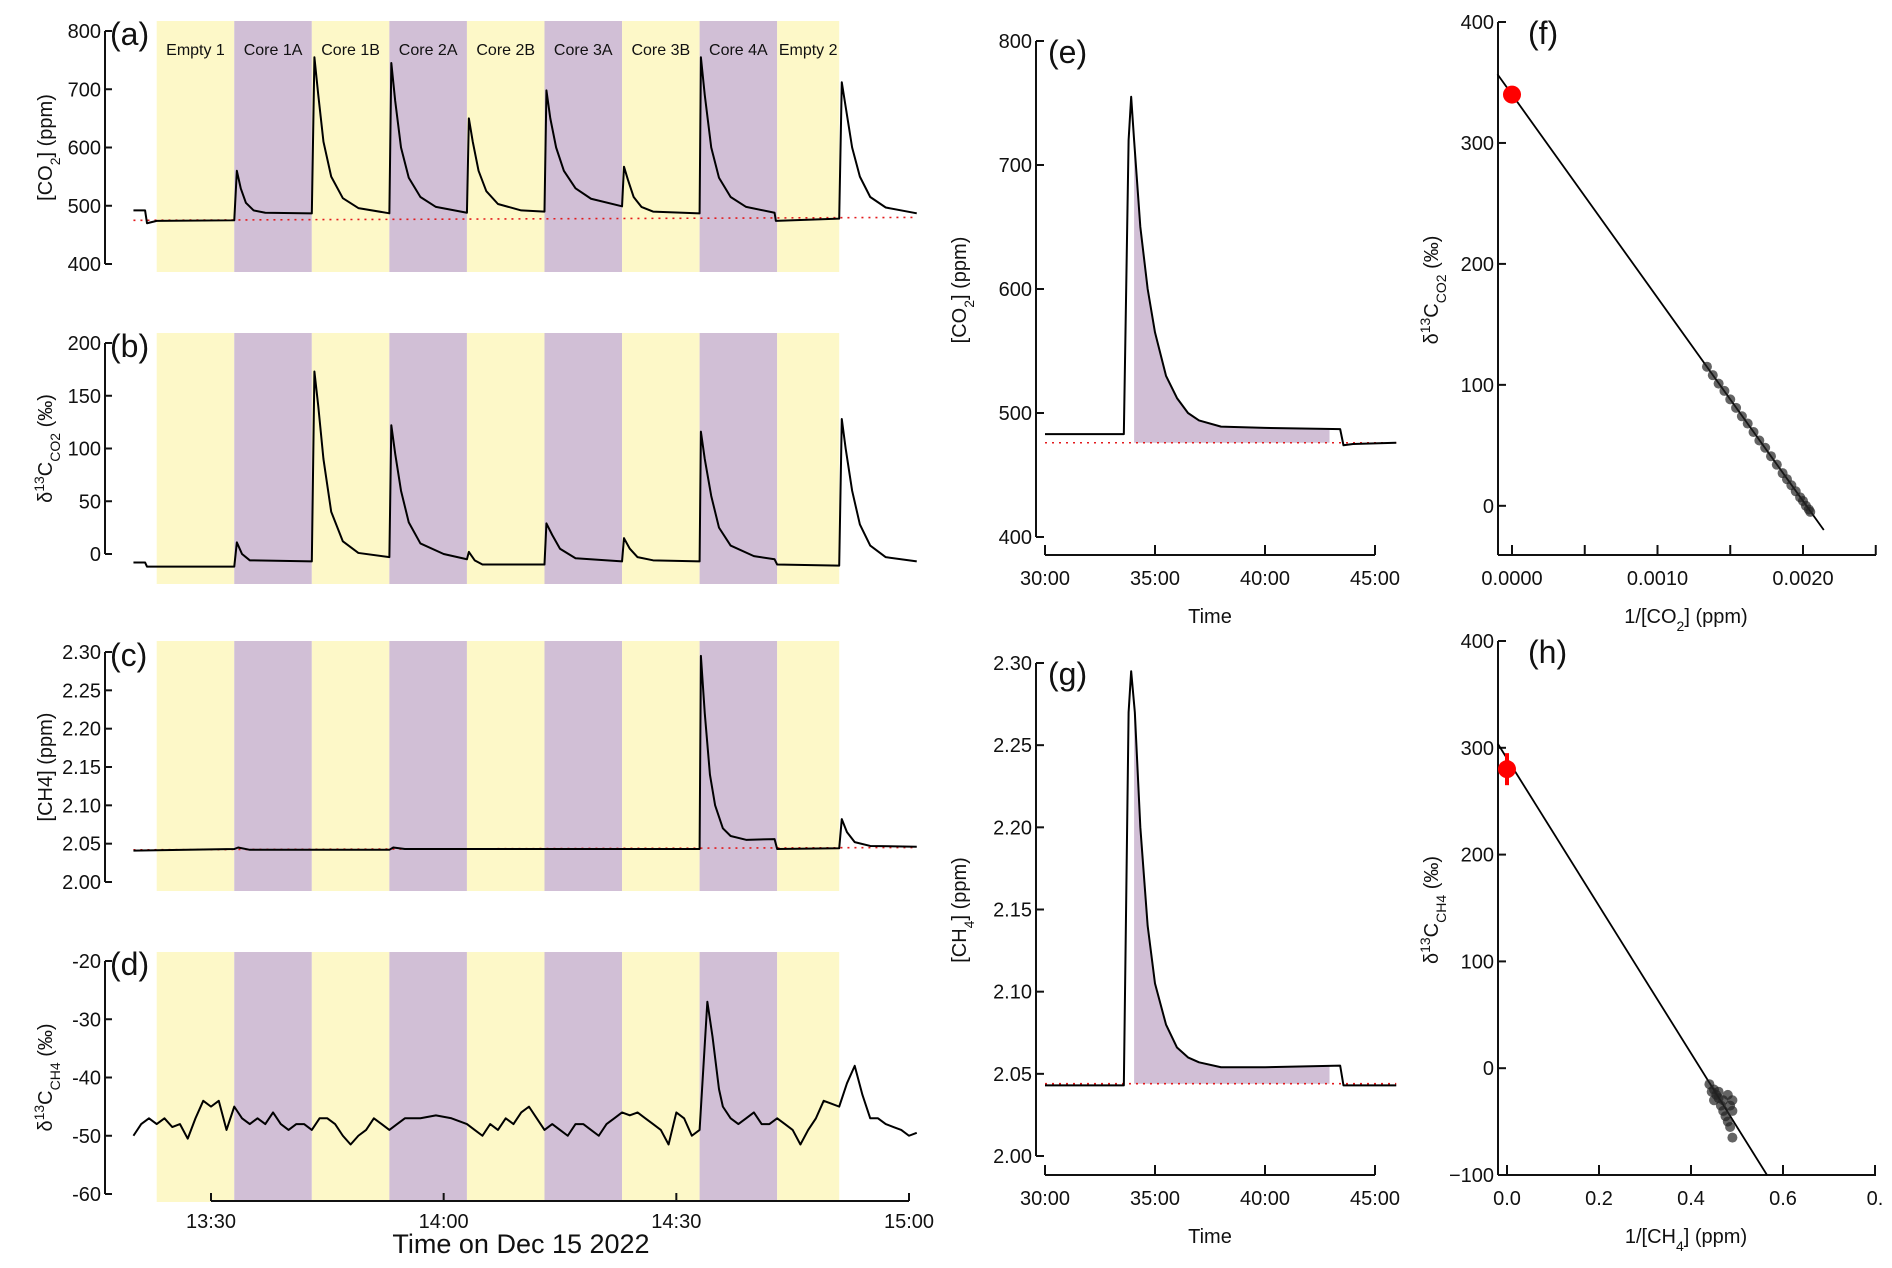 This screenshot has width=1892, height=1268. Describe the element at coordinates (1067, 674) in the screenshot. I see `panel-label: (g)` at that location.